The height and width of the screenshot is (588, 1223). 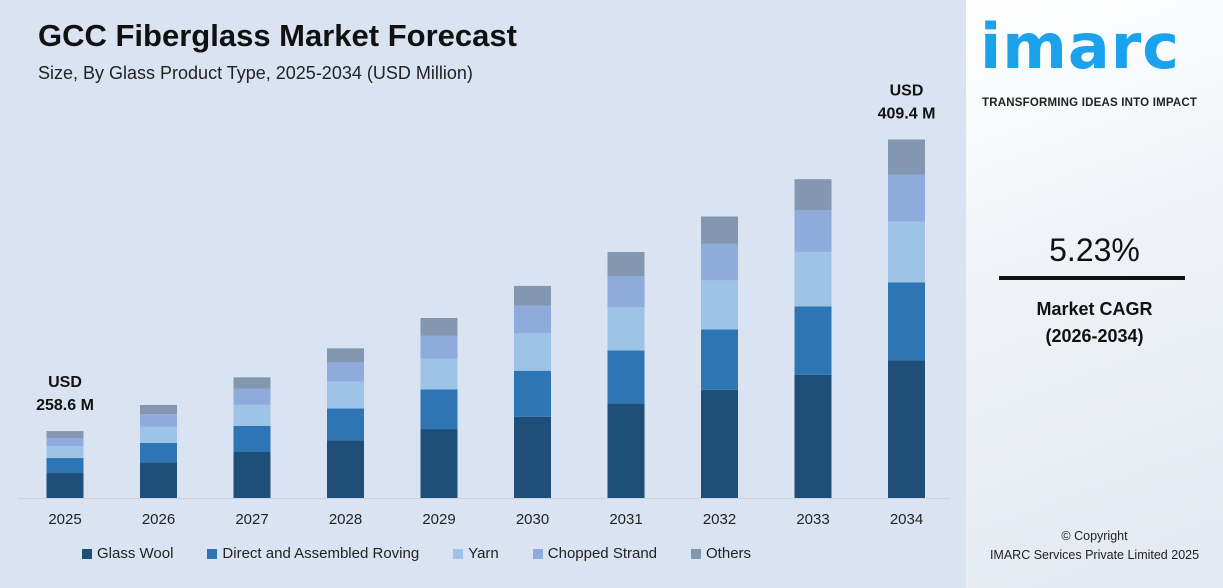 I want to click on x-tick-label: 2025, so click(x=64, y=519).